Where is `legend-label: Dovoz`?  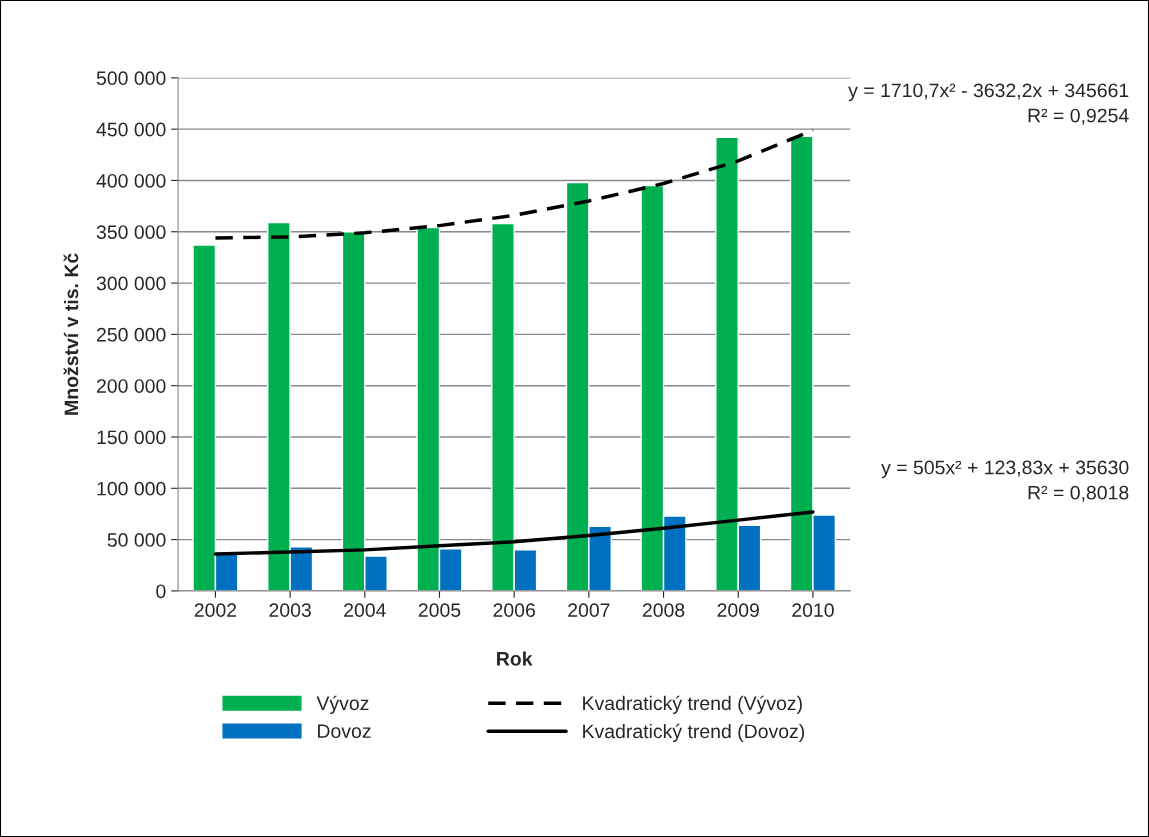 legend-label: Dovoz is located at coordinates (344, 731).